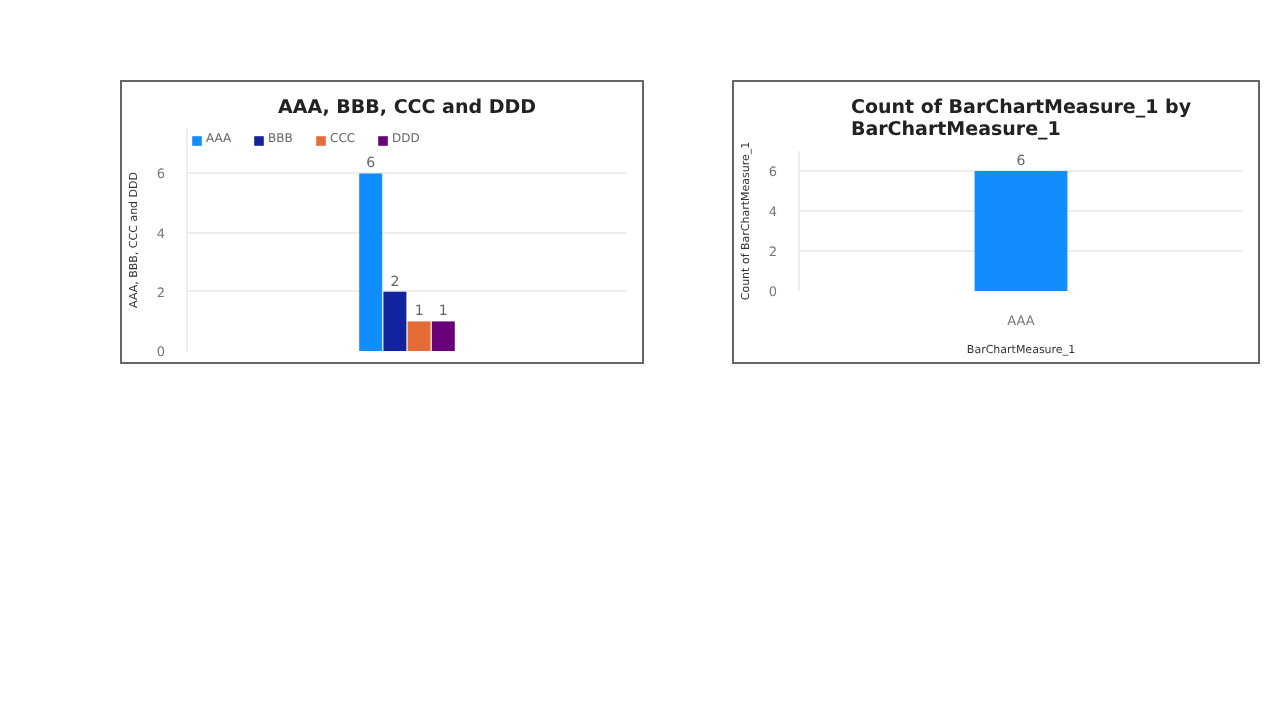 Image resolution: width=1280 pixels, height=720 pixels. What do you see at coordinates (1021, 119) in the screenshot?
I see `chart-title: Count of BarChartMeasure_1 by BarChartMeasure_1` at bounding box center [1021, 119].